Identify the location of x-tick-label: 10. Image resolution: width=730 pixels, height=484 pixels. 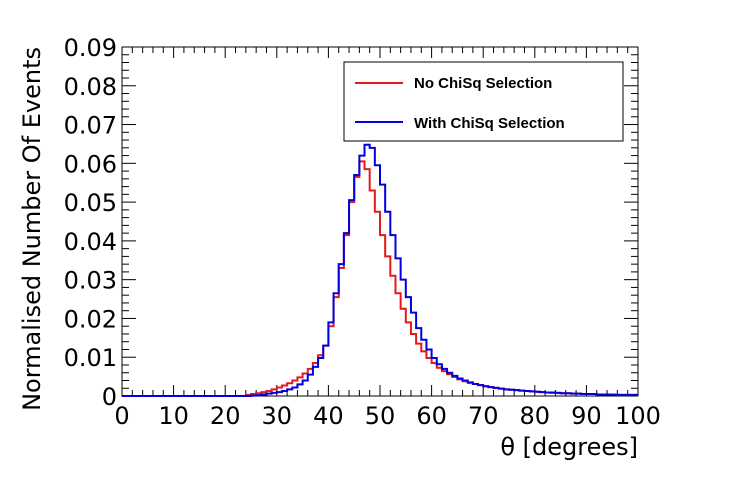
(173, 416).